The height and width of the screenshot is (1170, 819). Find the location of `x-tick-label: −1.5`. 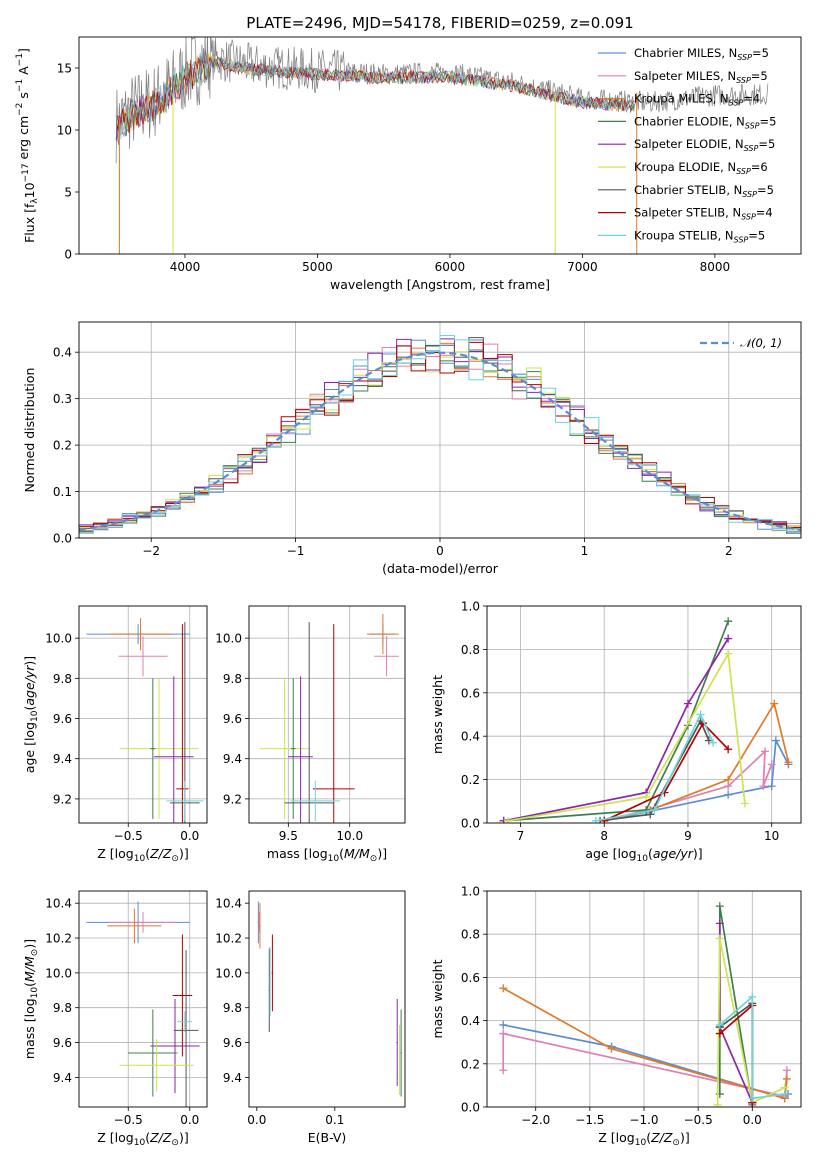

x-tick-label: −1.5 is located at coordinates (589, 1120).